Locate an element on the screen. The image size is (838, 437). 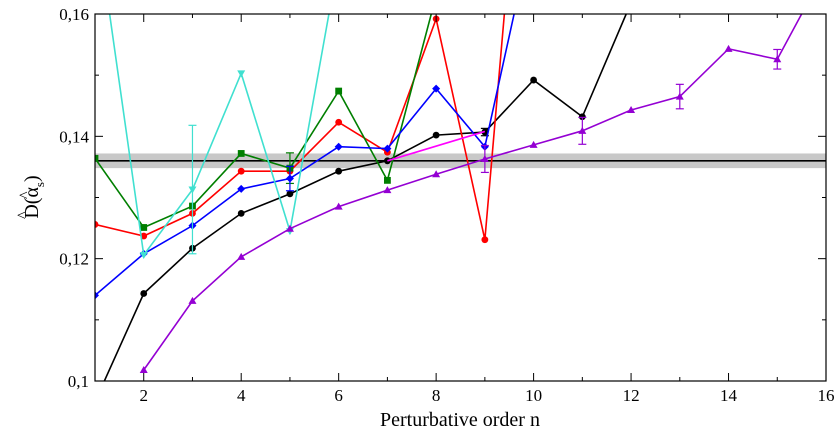
x-tick-label: 6 is located at coordinates (338, 395).